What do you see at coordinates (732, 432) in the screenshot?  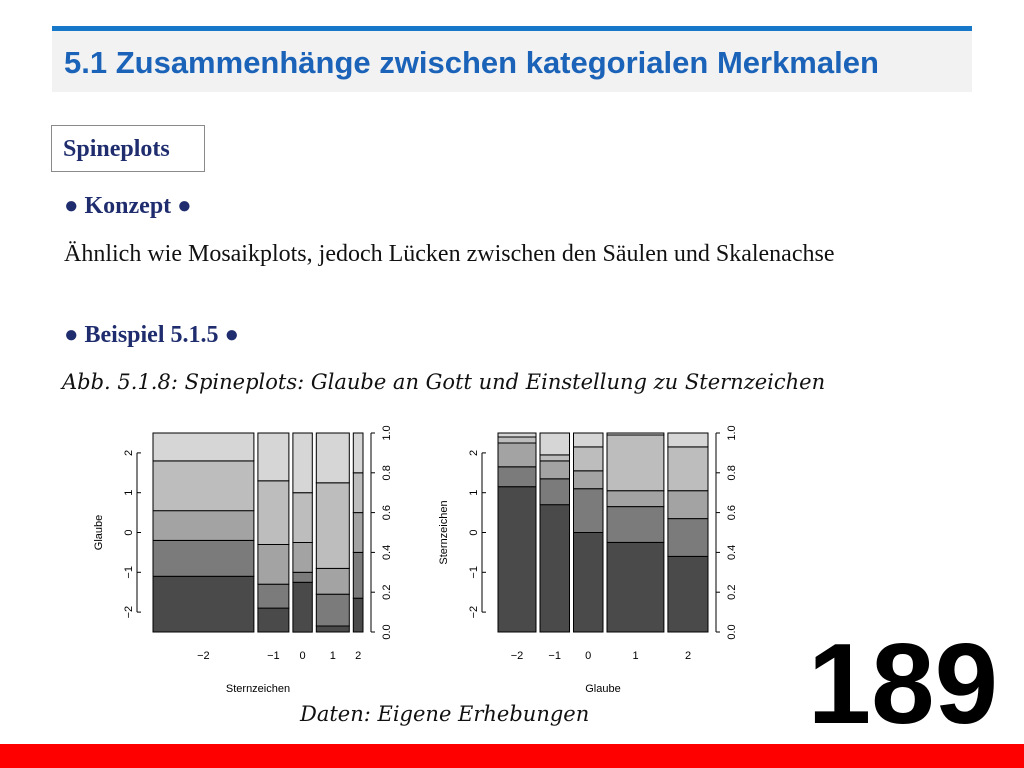 I see `right-tick-label-1-5: 1.0` at bounding box center [732, 432].